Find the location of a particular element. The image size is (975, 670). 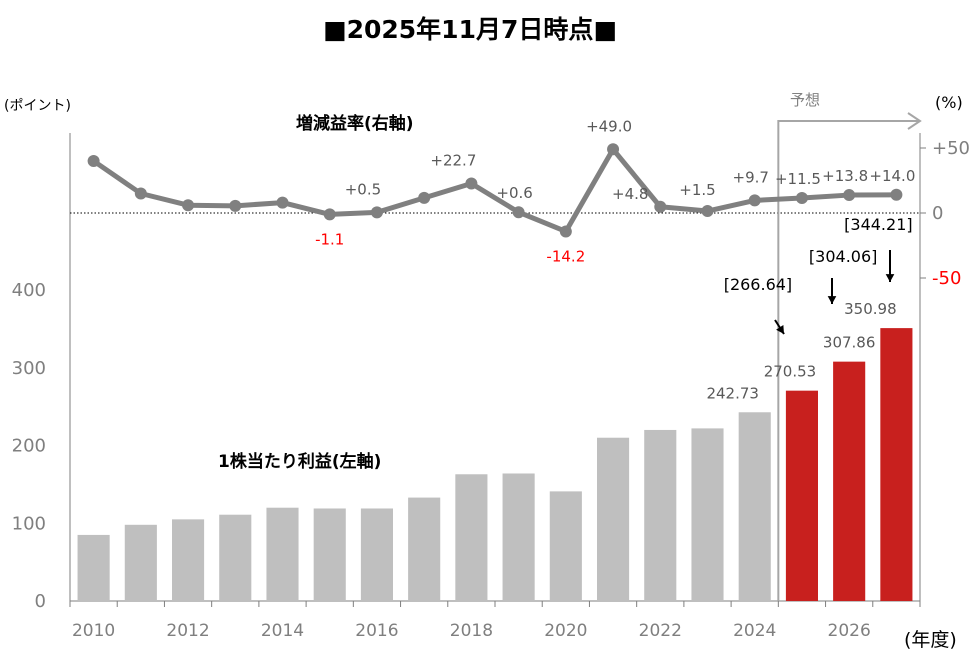

right-tick-label: +50 is located at coordinates (951, 148).